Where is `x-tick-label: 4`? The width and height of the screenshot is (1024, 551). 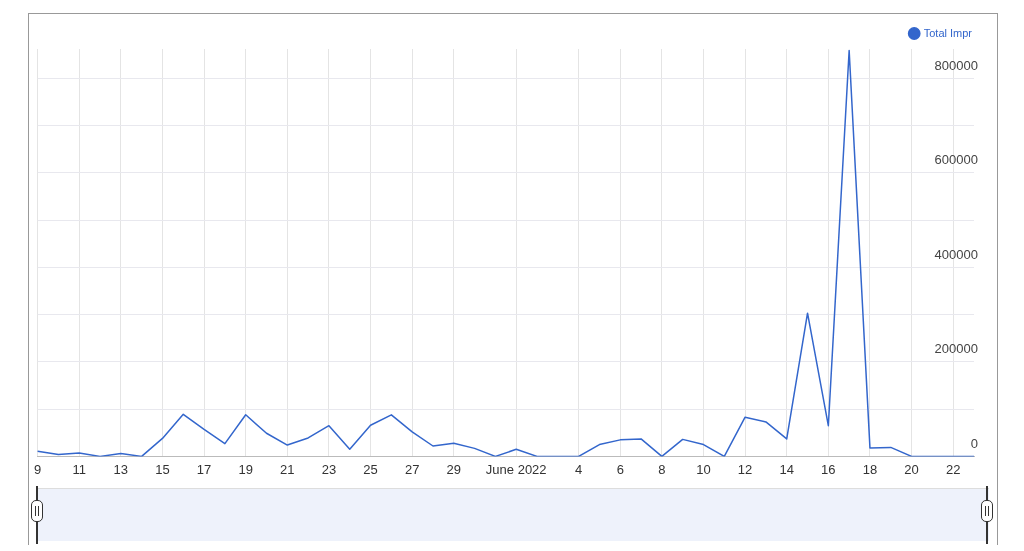
x-tick-label: 4 is located at coordinates (579, 469).